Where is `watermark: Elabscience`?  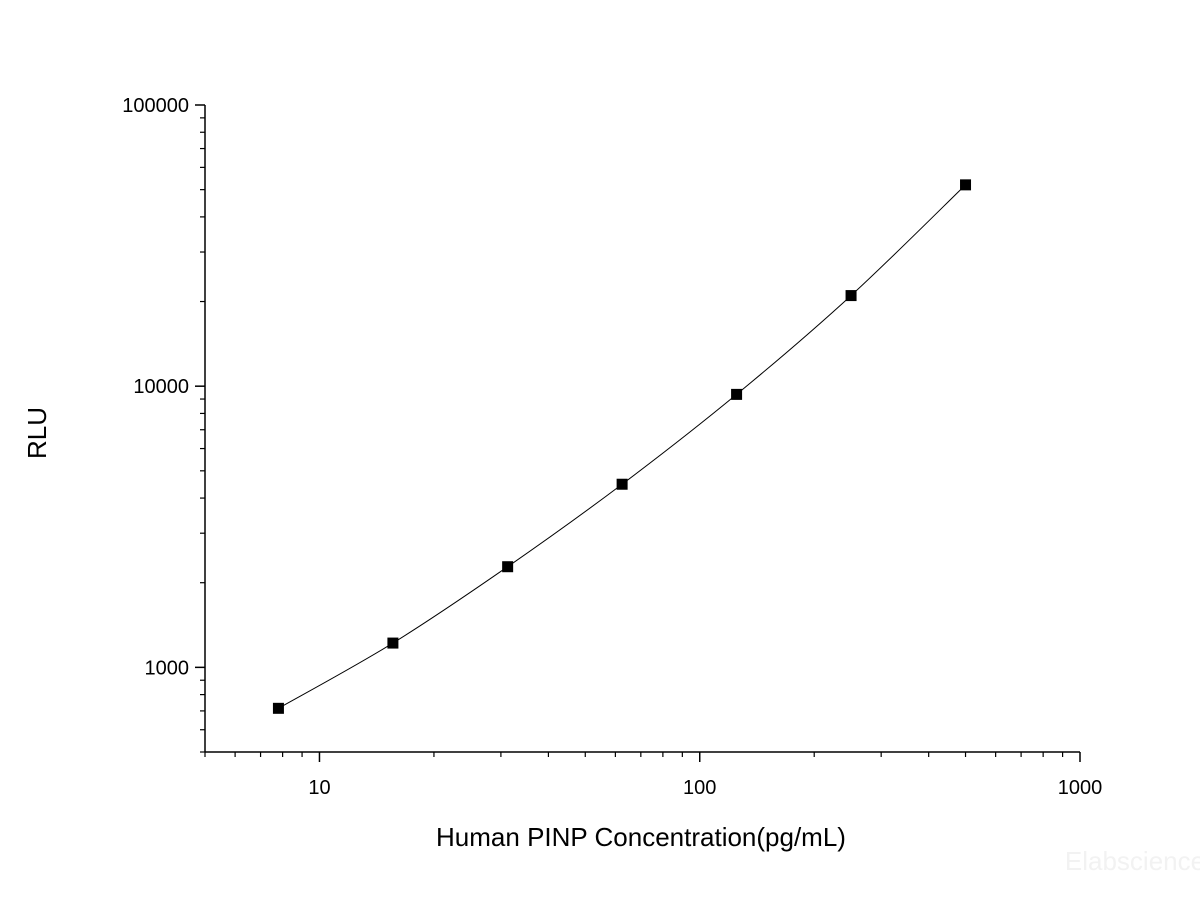 watermark: Elabscience is located at coordinates (1132, 861).